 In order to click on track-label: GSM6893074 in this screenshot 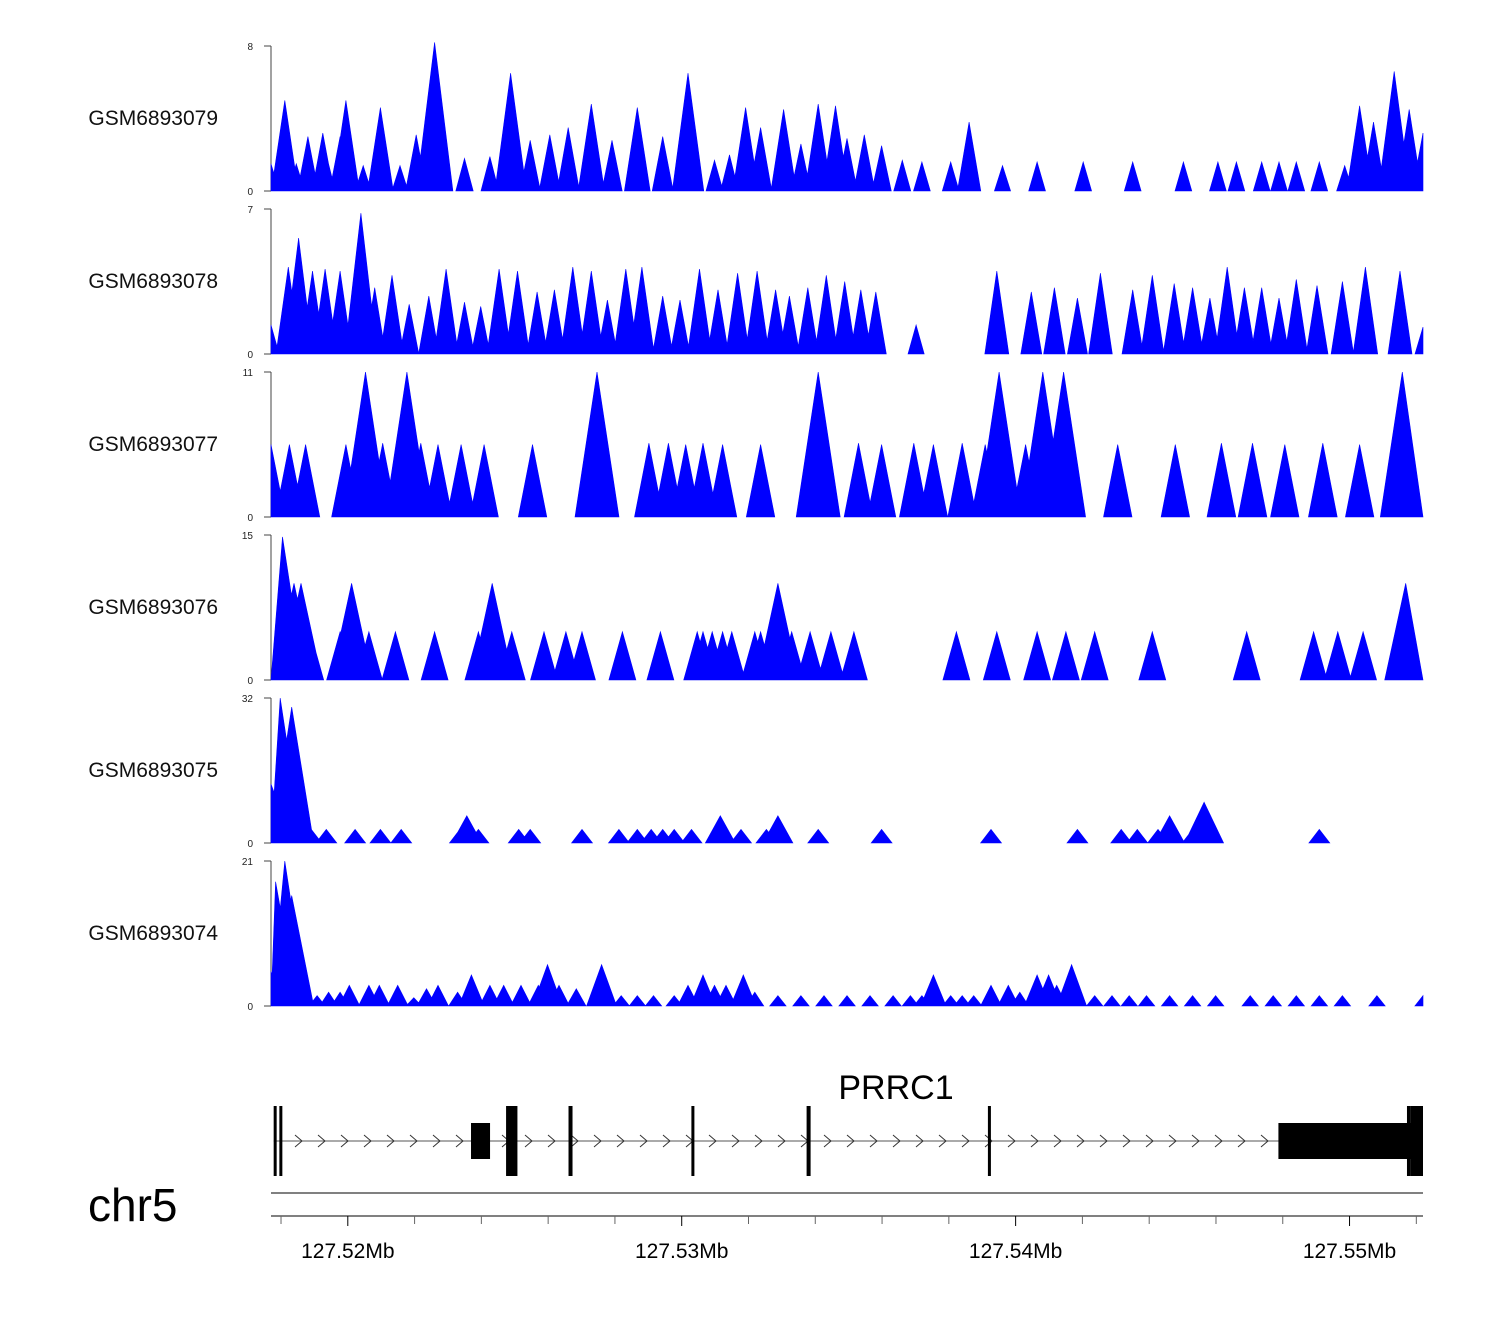, I will do `click(153, 933)`.